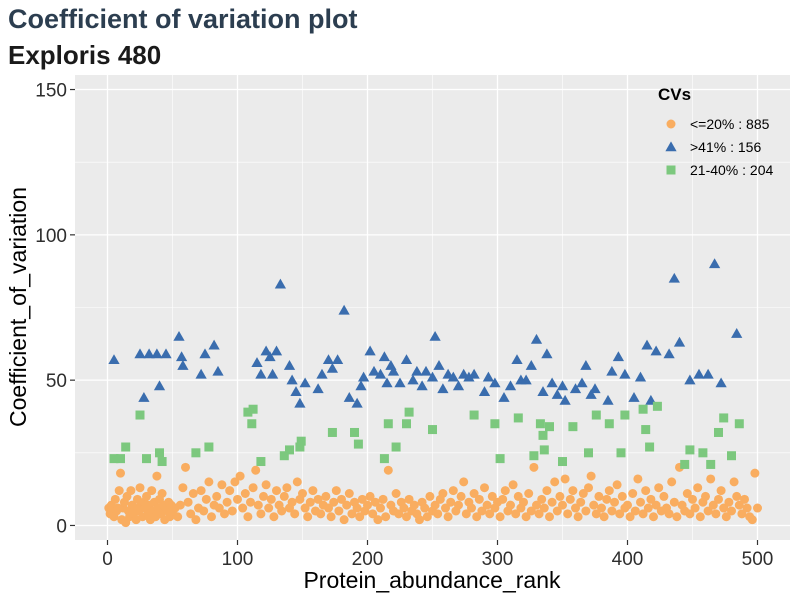 The height and width of the screenshot is (600, 800). What do you see at coordinates (718, 124) in the screenshot?
I see `legend-item-low: <=20% : 885` at bounding box center [718, 124].